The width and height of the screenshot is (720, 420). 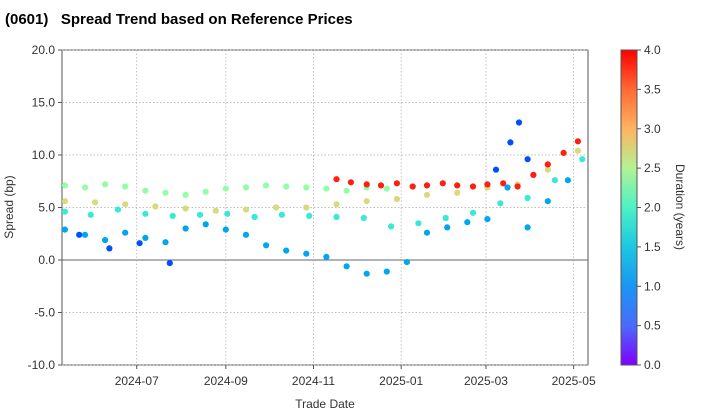 I want to click on y-axis-ticks: 20.0 15.0 10.0 5.0 0.0 -5.0 -10.0, so click(x=45, y=207).